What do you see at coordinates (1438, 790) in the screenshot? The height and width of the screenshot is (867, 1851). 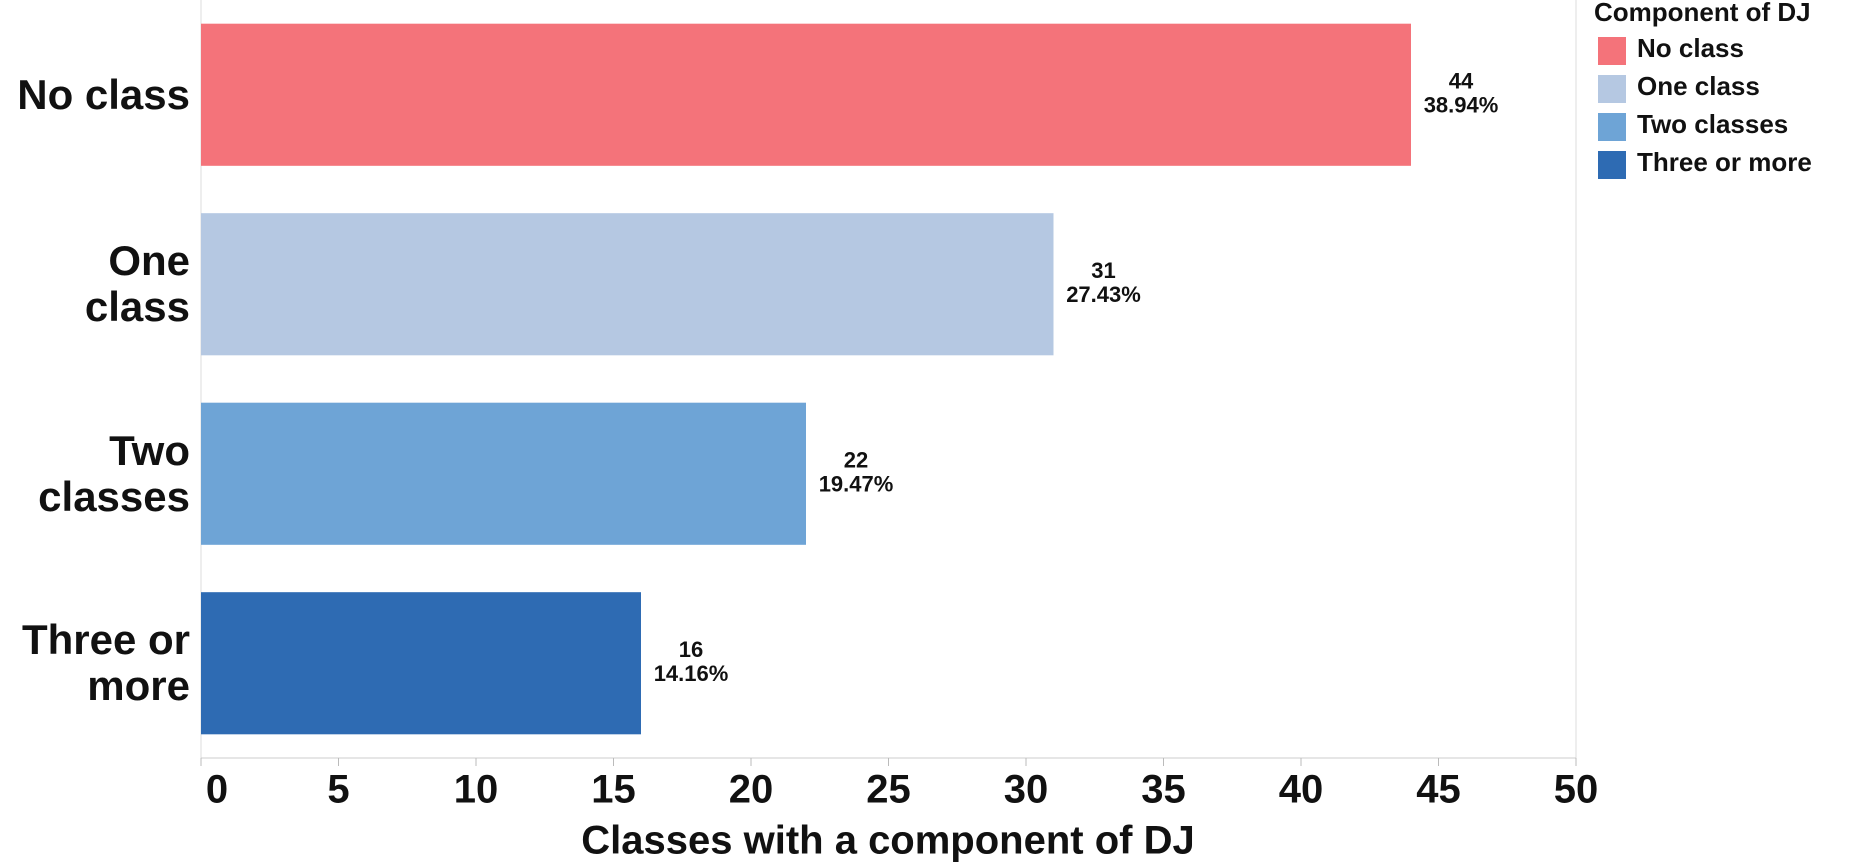 I see `x-tick-label: 45` at bounding box center [1438, 790].